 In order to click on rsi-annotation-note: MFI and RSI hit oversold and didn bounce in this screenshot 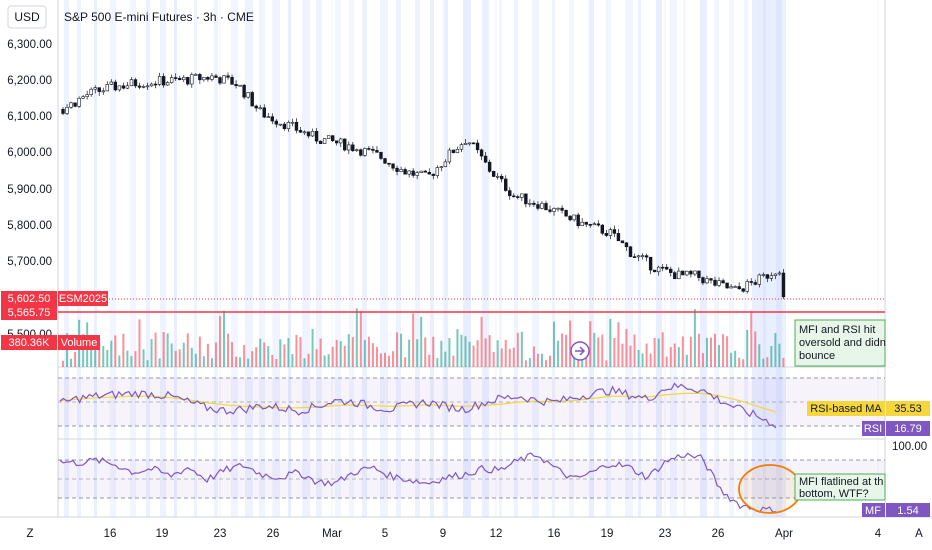, I will do `click(841, 343)`.